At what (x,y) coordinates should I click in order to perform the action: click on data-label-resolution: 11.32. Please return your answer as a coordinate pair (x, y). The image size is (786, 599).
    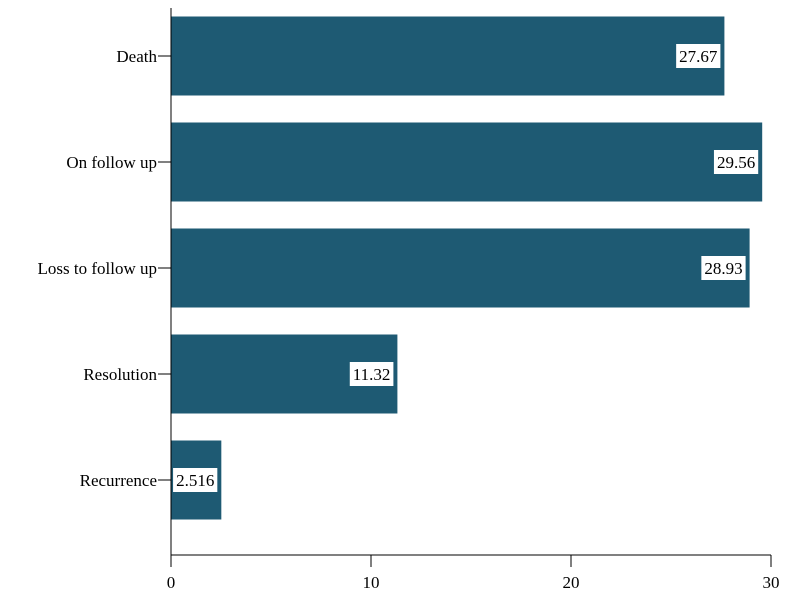
    Looking at the image, I should click on (371, 374).